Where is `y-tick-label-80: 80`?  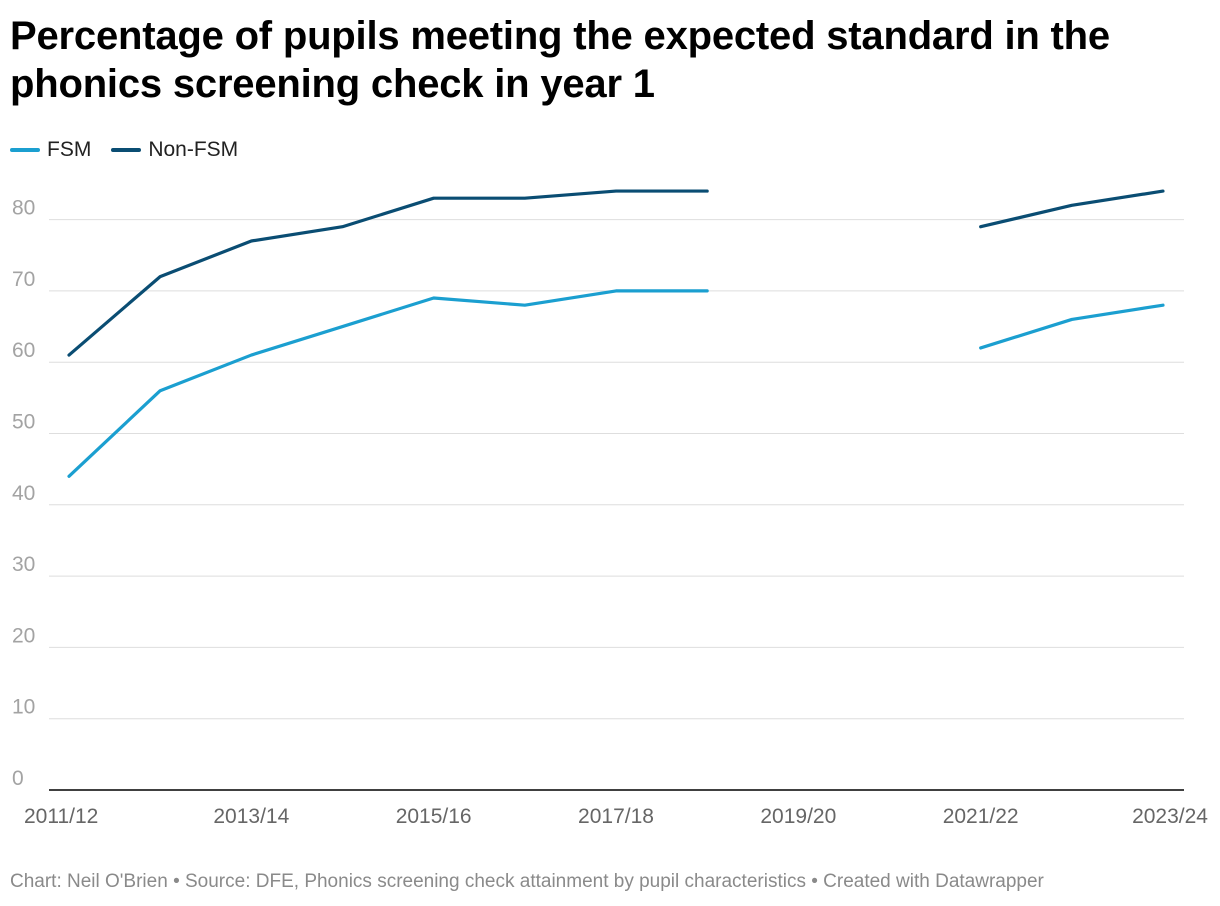 y-tick-label-80: 80 is located at coordinates (23, 208).